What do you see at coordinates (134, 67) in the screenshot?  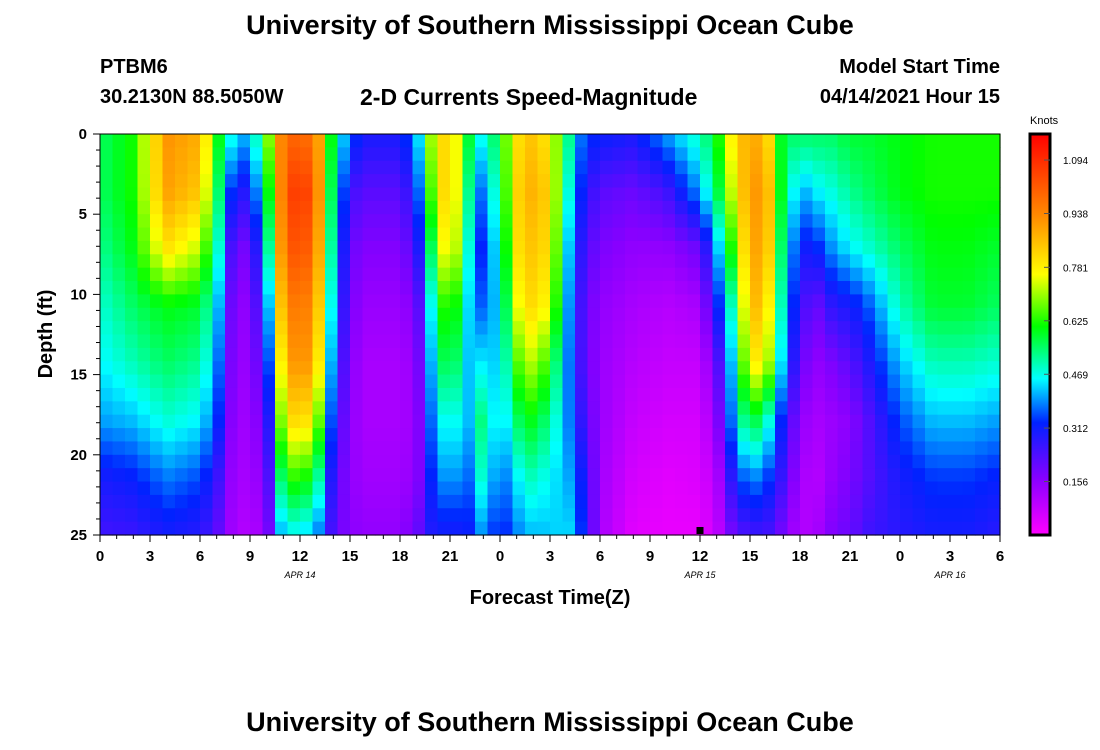 I see `station-id: PTBM6` at bounding box center [134, 67].